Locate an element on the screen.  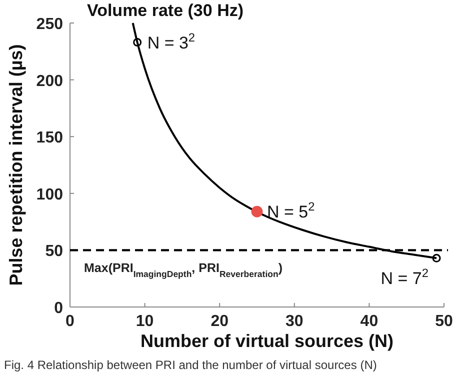
y-tick-label: 100 is located at coordinates (50, 195).